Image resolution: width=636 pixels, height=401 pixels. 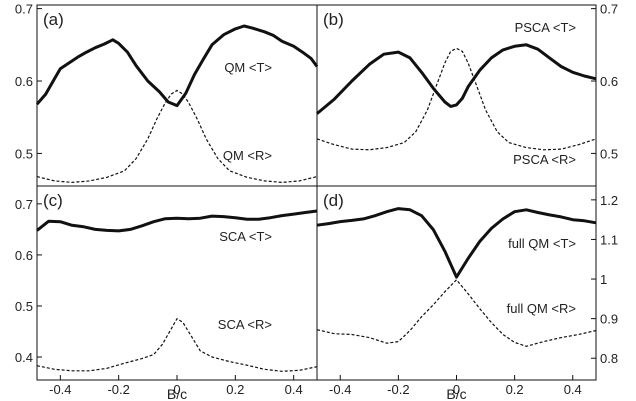 I want to click on y-tick-label: 1.2, so click(x=609, y=200).